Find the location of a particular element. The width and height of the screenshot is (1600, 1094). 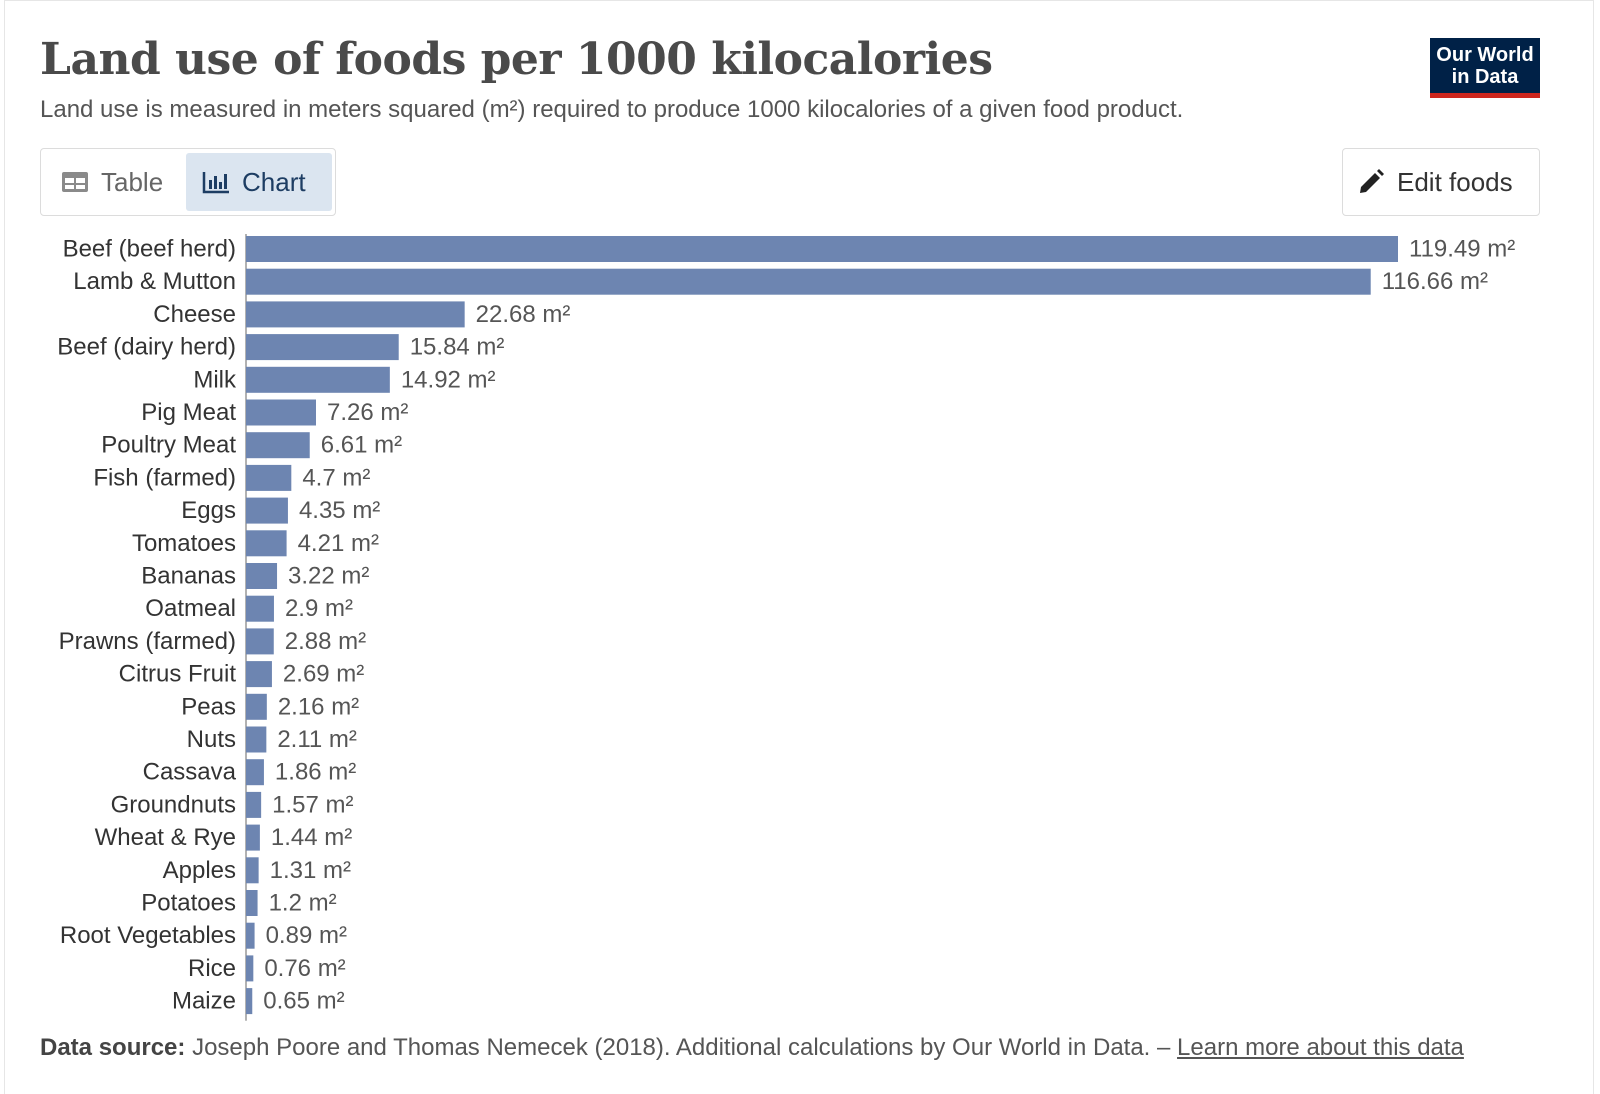

value-label: 3.22 m² is located at coordinates (328, 576).